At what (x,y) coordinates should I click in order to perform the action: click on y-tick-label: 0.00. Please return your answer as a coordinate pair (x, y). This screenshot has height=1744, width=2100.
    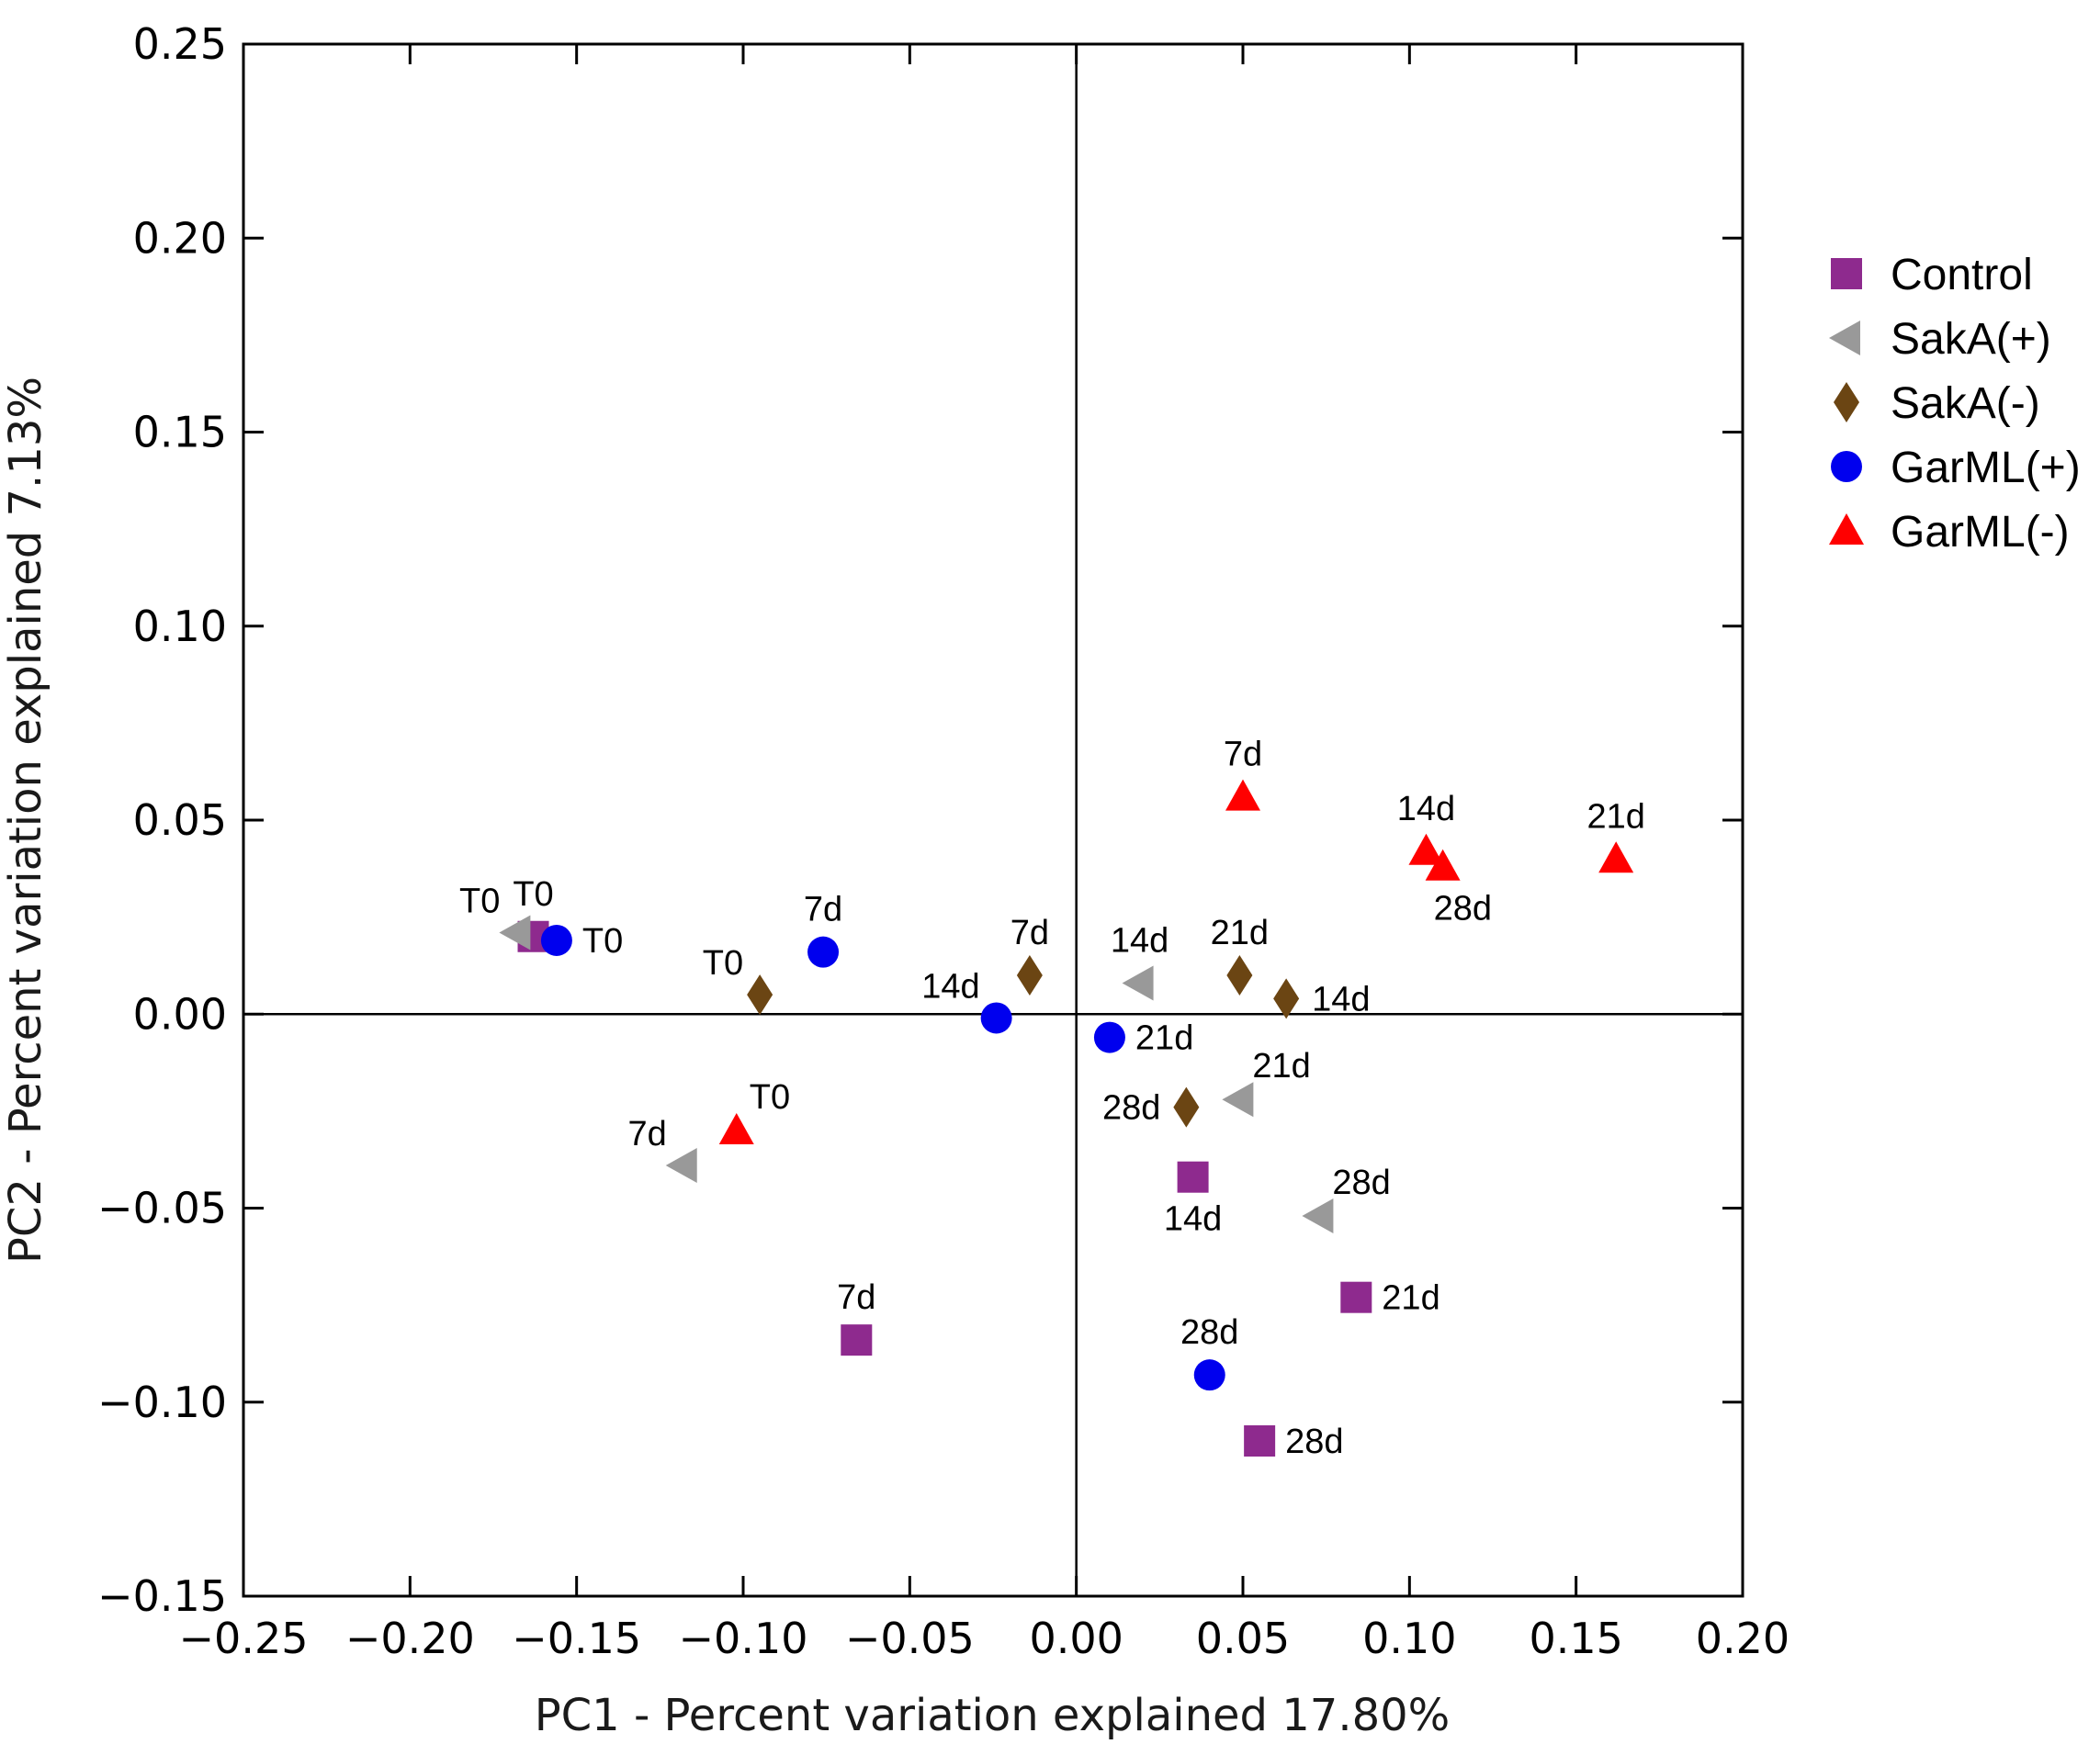
    Looking at the image, I should click on (180, 1014).